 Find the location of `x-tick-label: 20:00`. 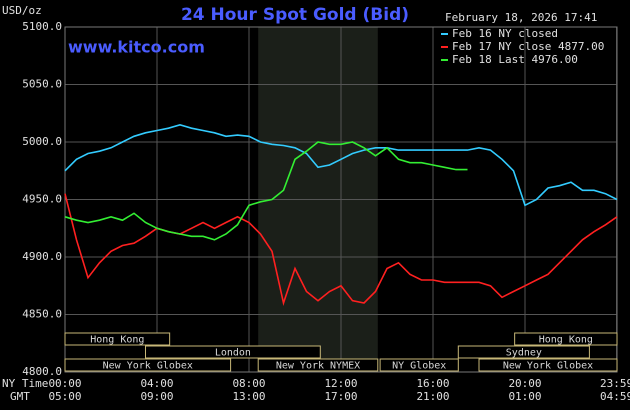

x-tick-label: 20:00 is located at coordinates (524, 383).